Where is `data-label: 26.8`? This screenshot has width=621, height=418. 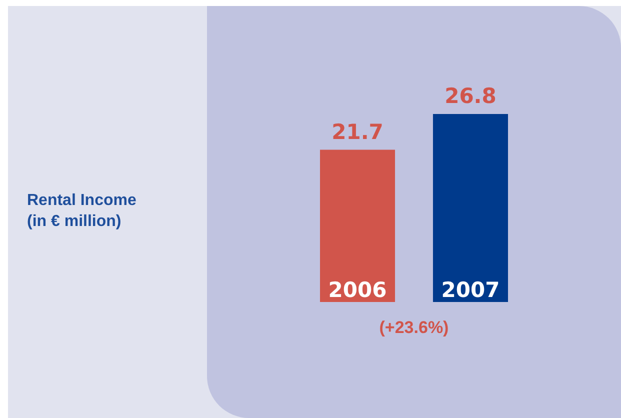
data-label: 26.8 is located at coordinates (470, 96).